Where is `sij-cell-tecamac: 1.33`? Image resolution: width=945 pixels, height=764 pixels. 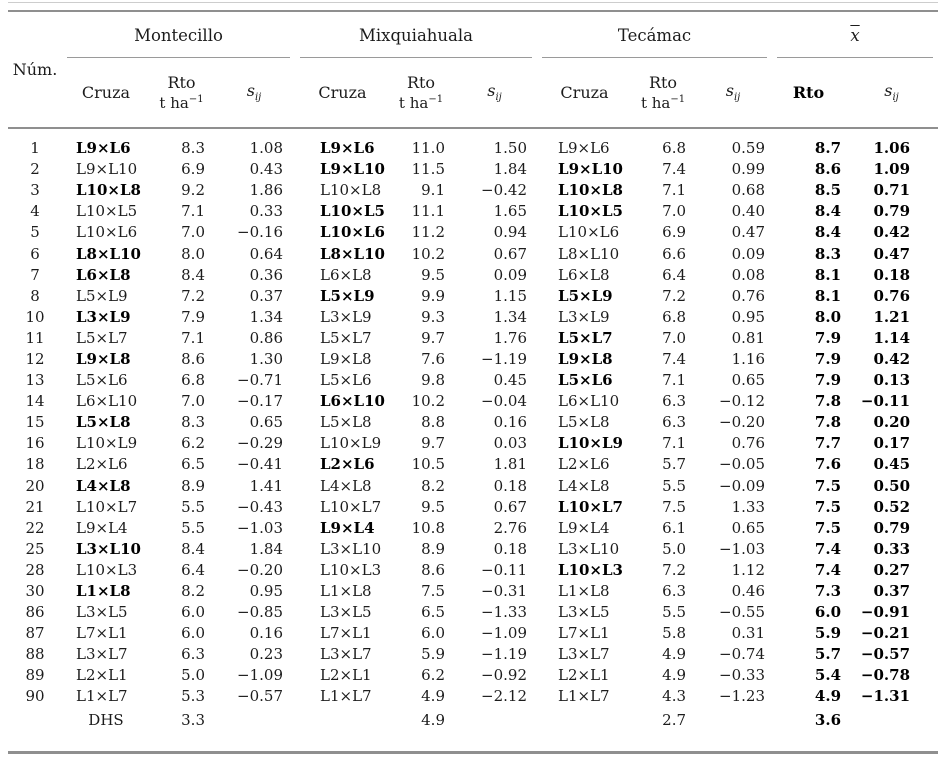 sij-cell-tecamac: 1.33 is located at coordinates (748, 506).